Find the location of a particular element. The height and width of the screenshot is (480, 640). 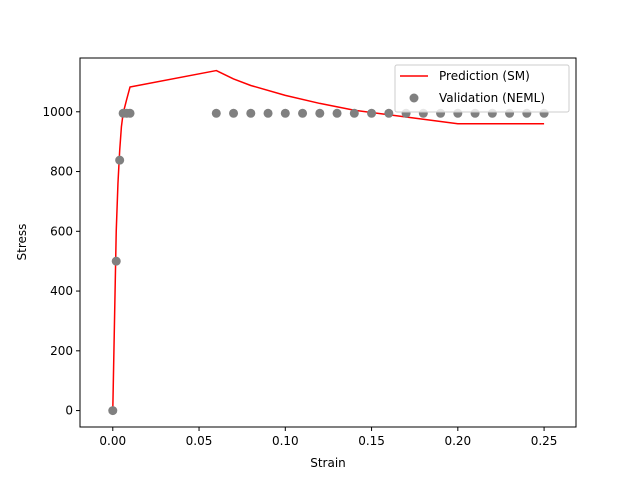

x-tick-label: 0.20 is located at coordinates (457, 441).